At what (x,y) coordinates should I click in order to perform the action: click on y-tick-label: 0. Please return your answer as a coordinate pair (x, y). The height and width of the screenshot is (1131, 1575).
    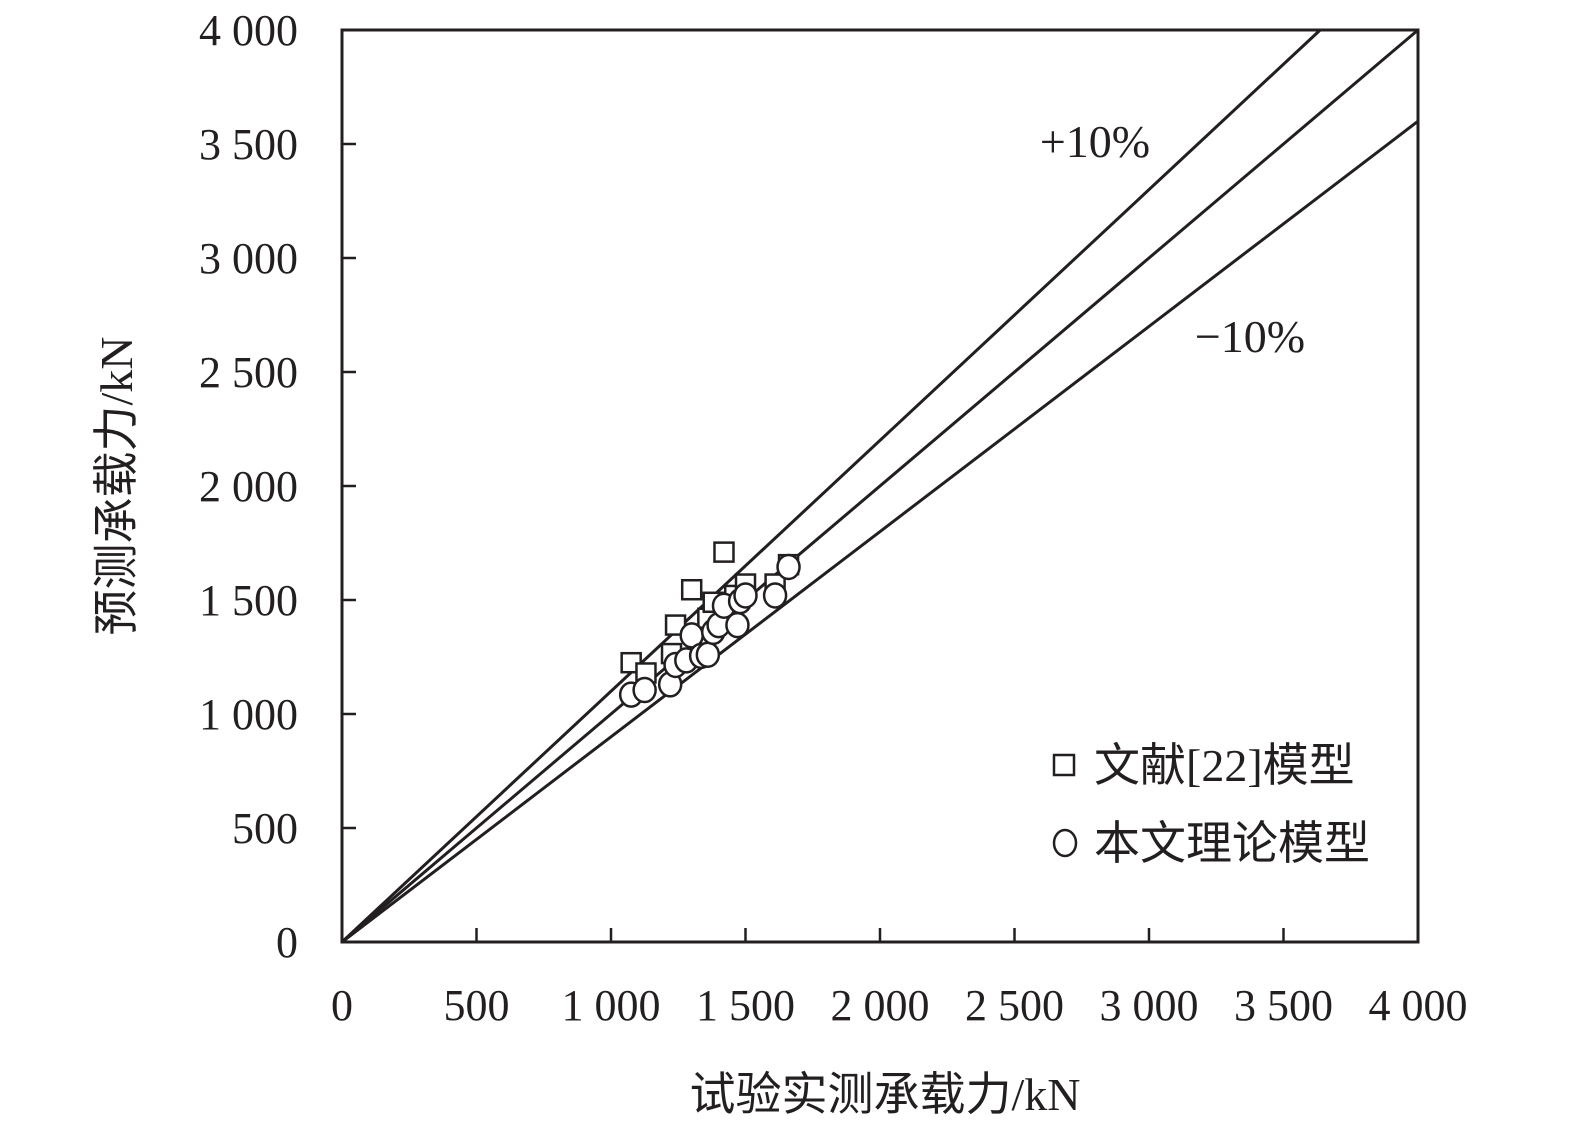
    Looking at the image, I should click on (287, 942).